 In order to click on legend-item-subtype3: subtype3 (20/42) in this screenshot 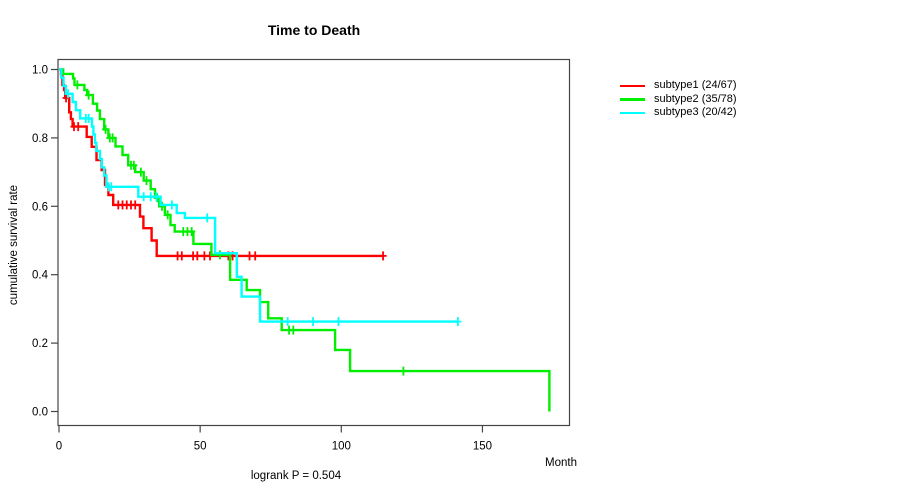, I will do `click(678, 113)`.